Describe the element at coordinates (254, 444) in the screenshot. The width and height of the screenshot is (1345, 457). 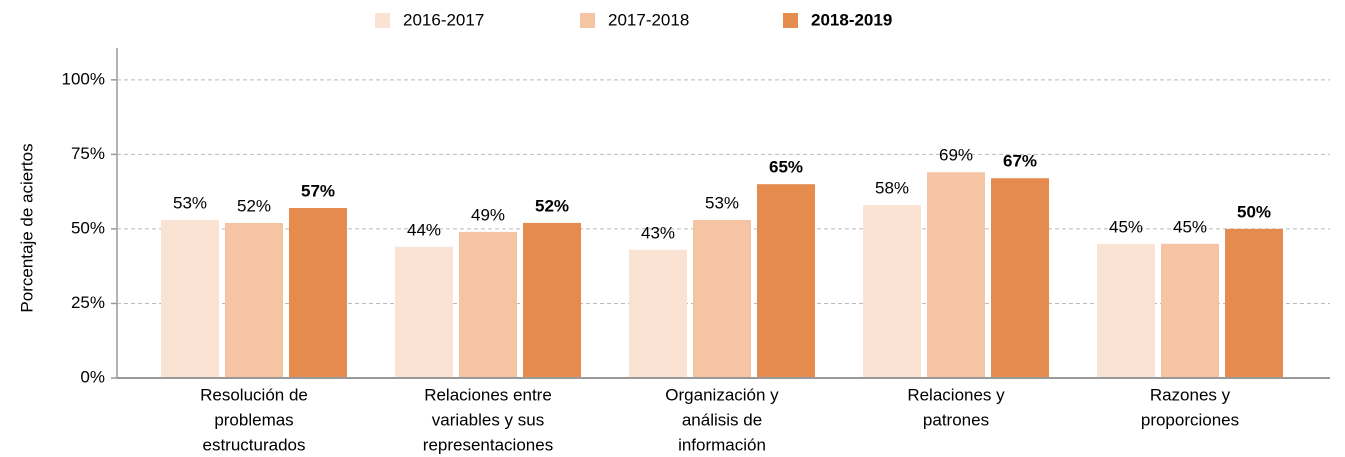
I see `x-tick-label: estructurados` at that location.